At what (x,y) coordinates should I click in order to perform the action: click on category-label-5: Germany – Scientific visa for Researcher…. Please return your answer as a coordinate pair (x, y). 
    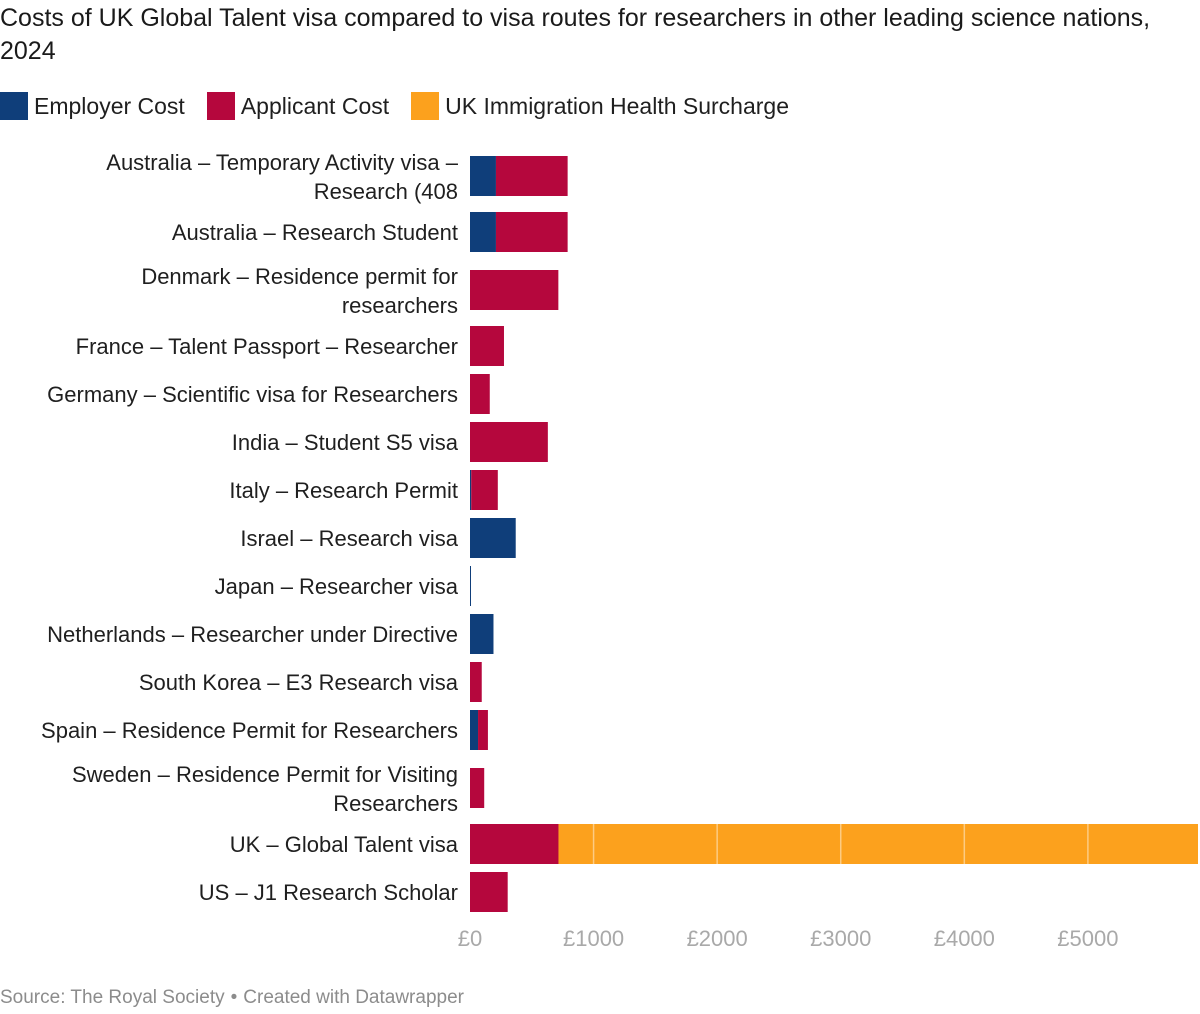
    Looking at the image, I should click on (252, 394).